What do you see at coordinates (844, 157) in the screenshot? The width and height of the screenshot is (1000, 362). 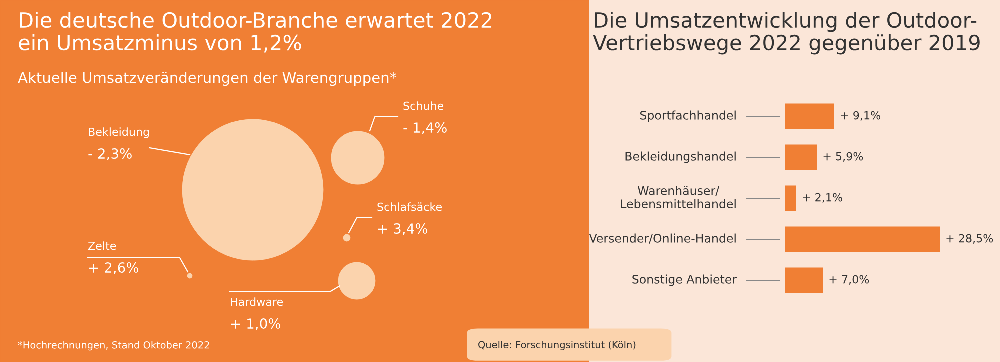 I see `data-label: + 5,9%` at bounding box center [844, 157].